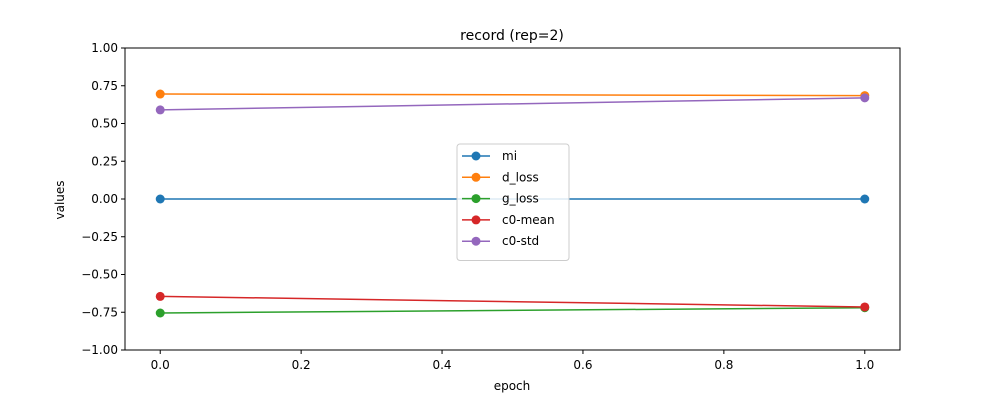  I want to click on legend-marker-mi, so click(476, 156).